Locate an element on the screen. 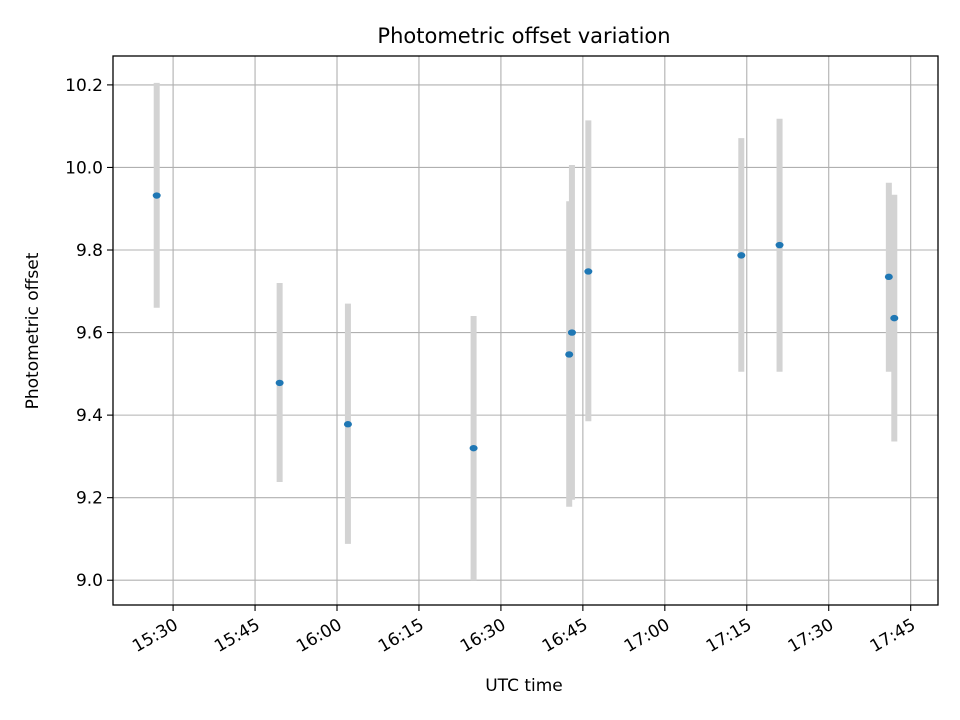  x-axis-label: UTC time is located at coordinates (524, 686).